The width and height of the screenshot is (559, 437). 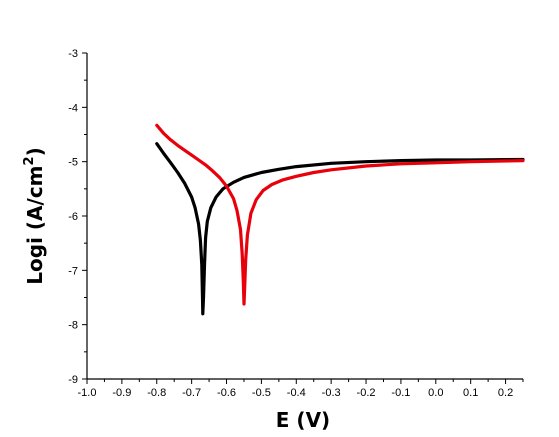 I want to click on y-tick-label: -8, so click(x=73, y=326).